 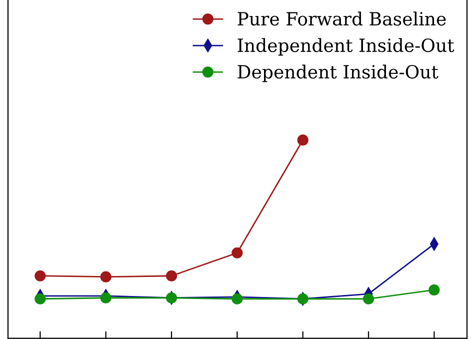 I want to click on legend-label: Dependent Inside-Out, so click(x=338, y=73).